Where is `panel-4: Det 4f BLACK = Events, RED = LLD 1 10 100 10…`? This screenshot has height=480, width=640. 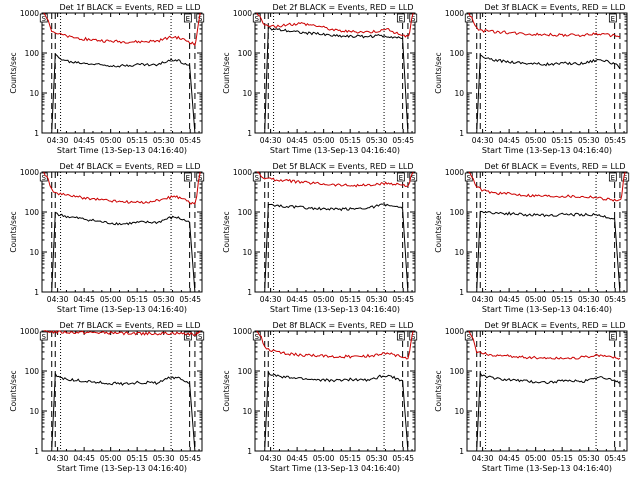
panel-4: Det 4f BLACK = Events, RED = LLD 1 10 100 10… is located at coordinates (107, 238).